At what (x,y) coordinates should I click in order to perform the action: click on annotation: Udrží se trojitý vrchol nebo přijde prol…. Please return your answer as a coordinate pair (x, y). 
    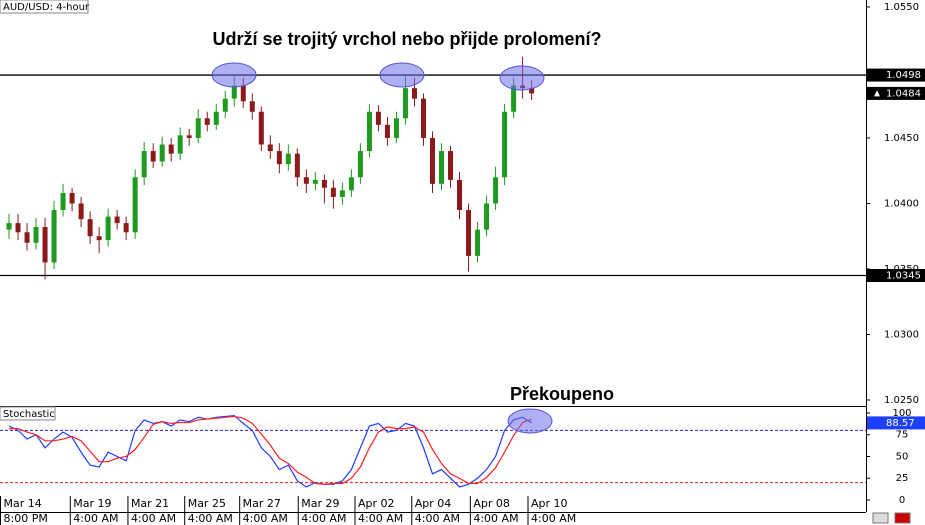
    Looking at the image, I should click on (406, 39).